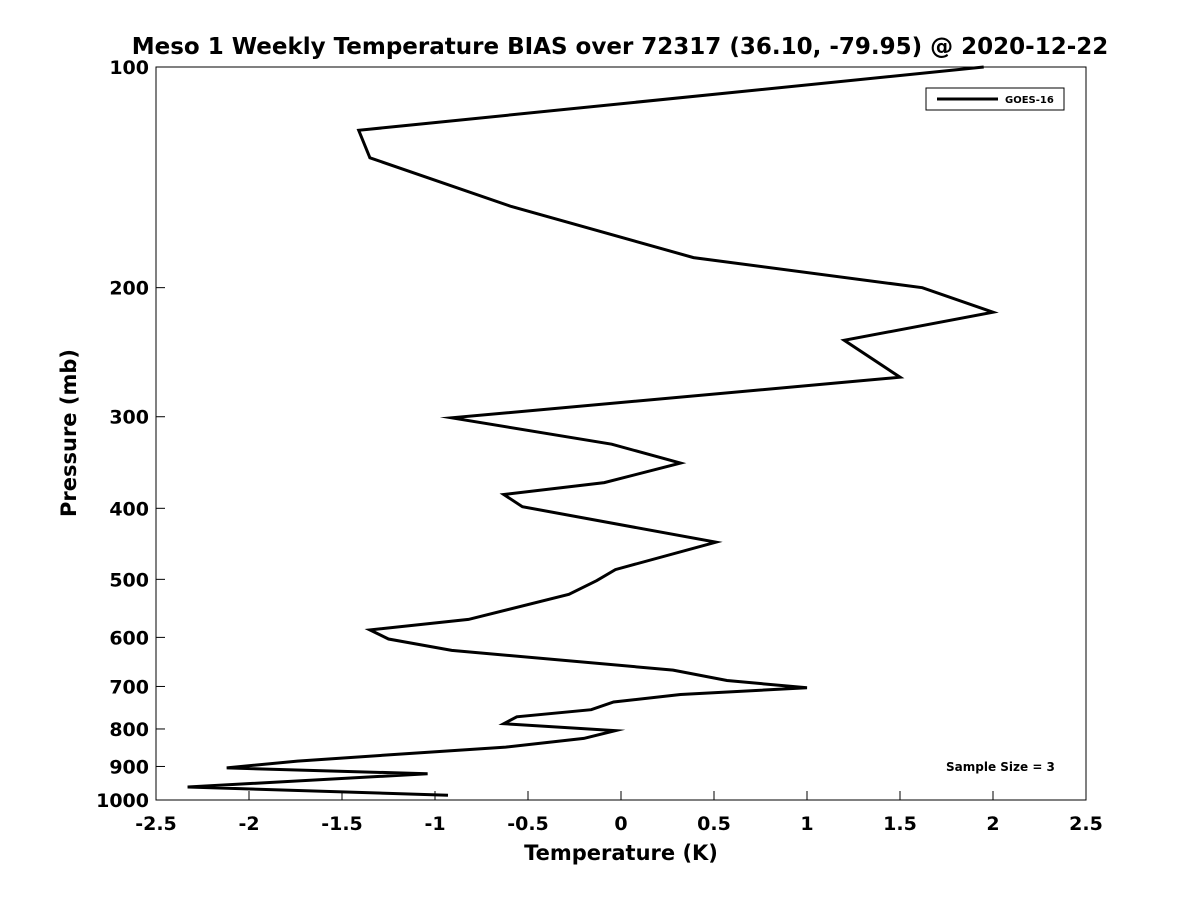  I want to click on y-tick-label: 700, so click(129, 687).